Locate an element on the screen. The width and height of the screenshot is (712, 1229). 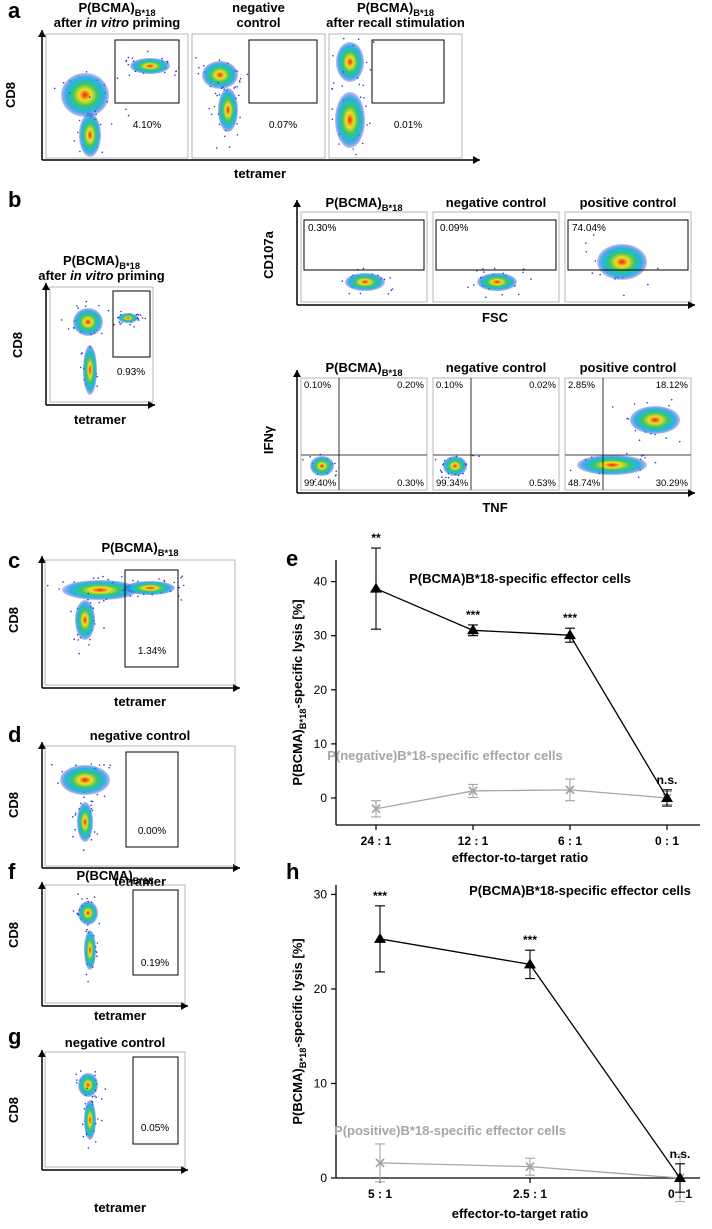
label: control is located at coordinates (258, 22).